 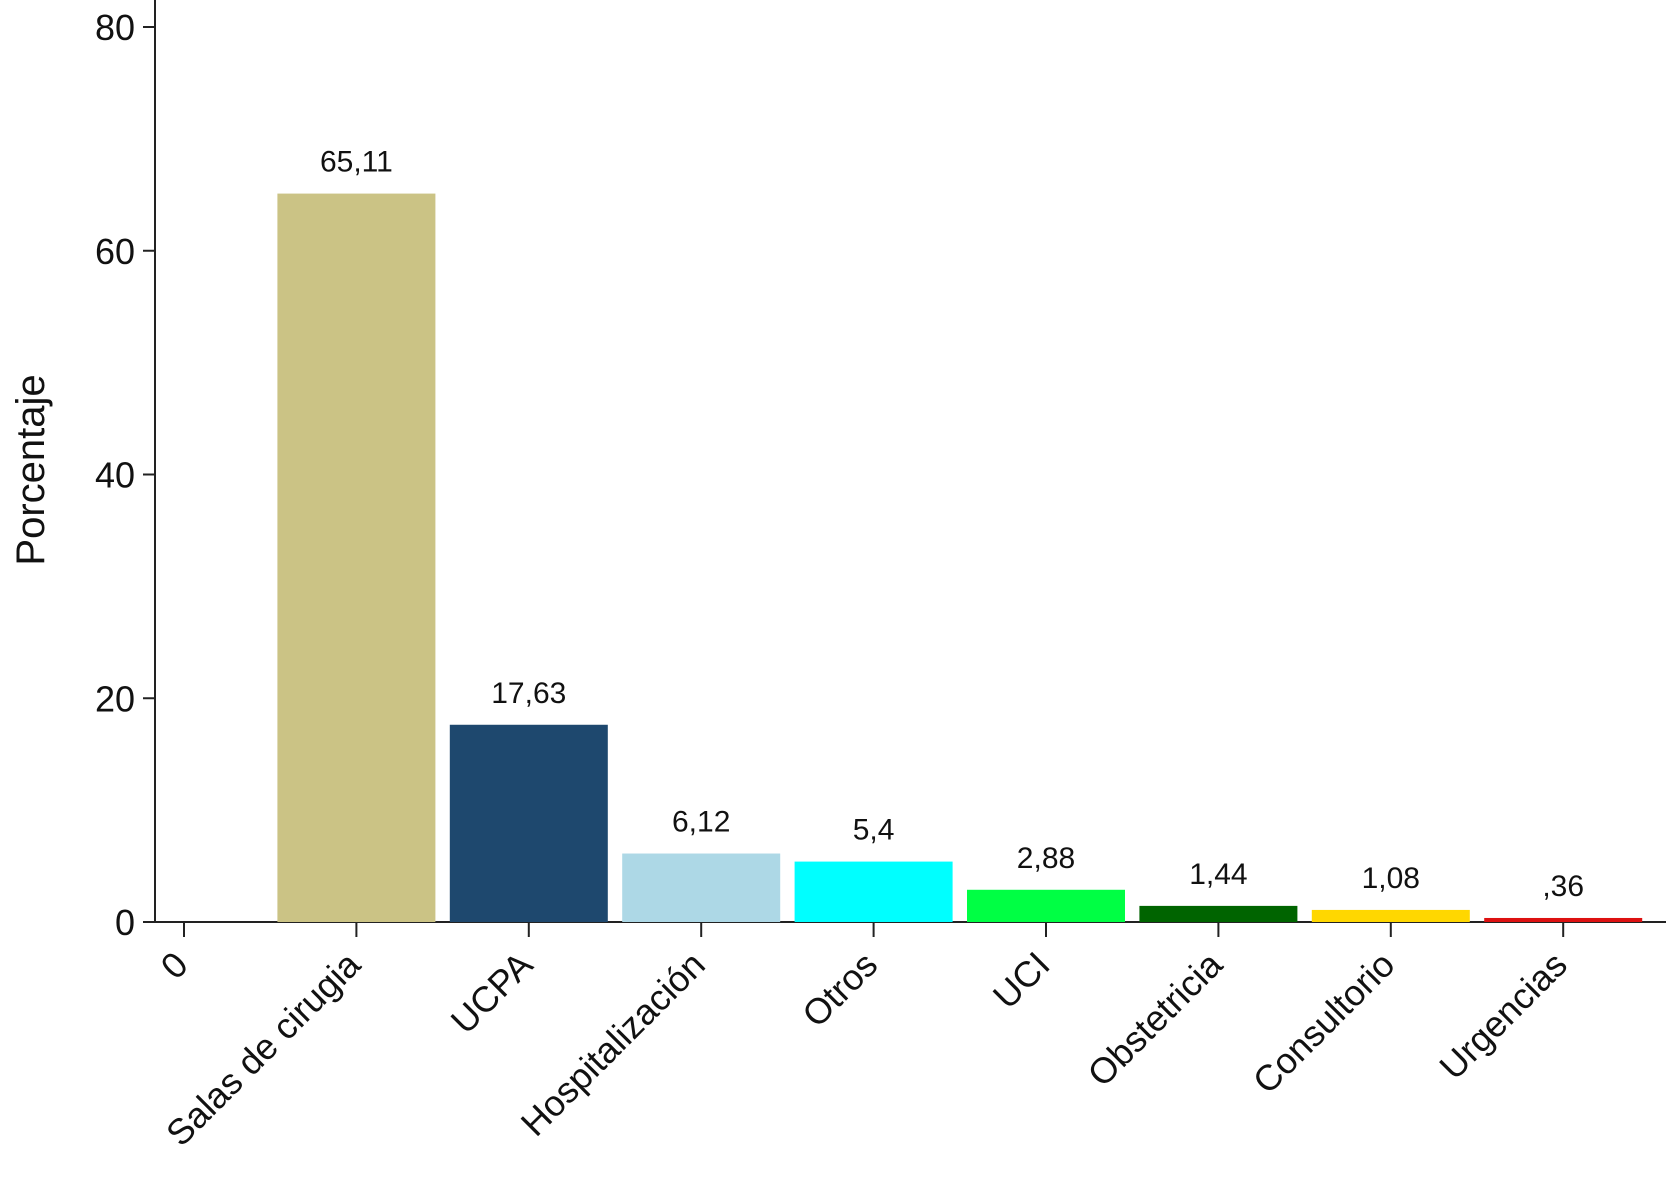 I want to click on bar-value-label: 65,11, so click(x=356, y=162).